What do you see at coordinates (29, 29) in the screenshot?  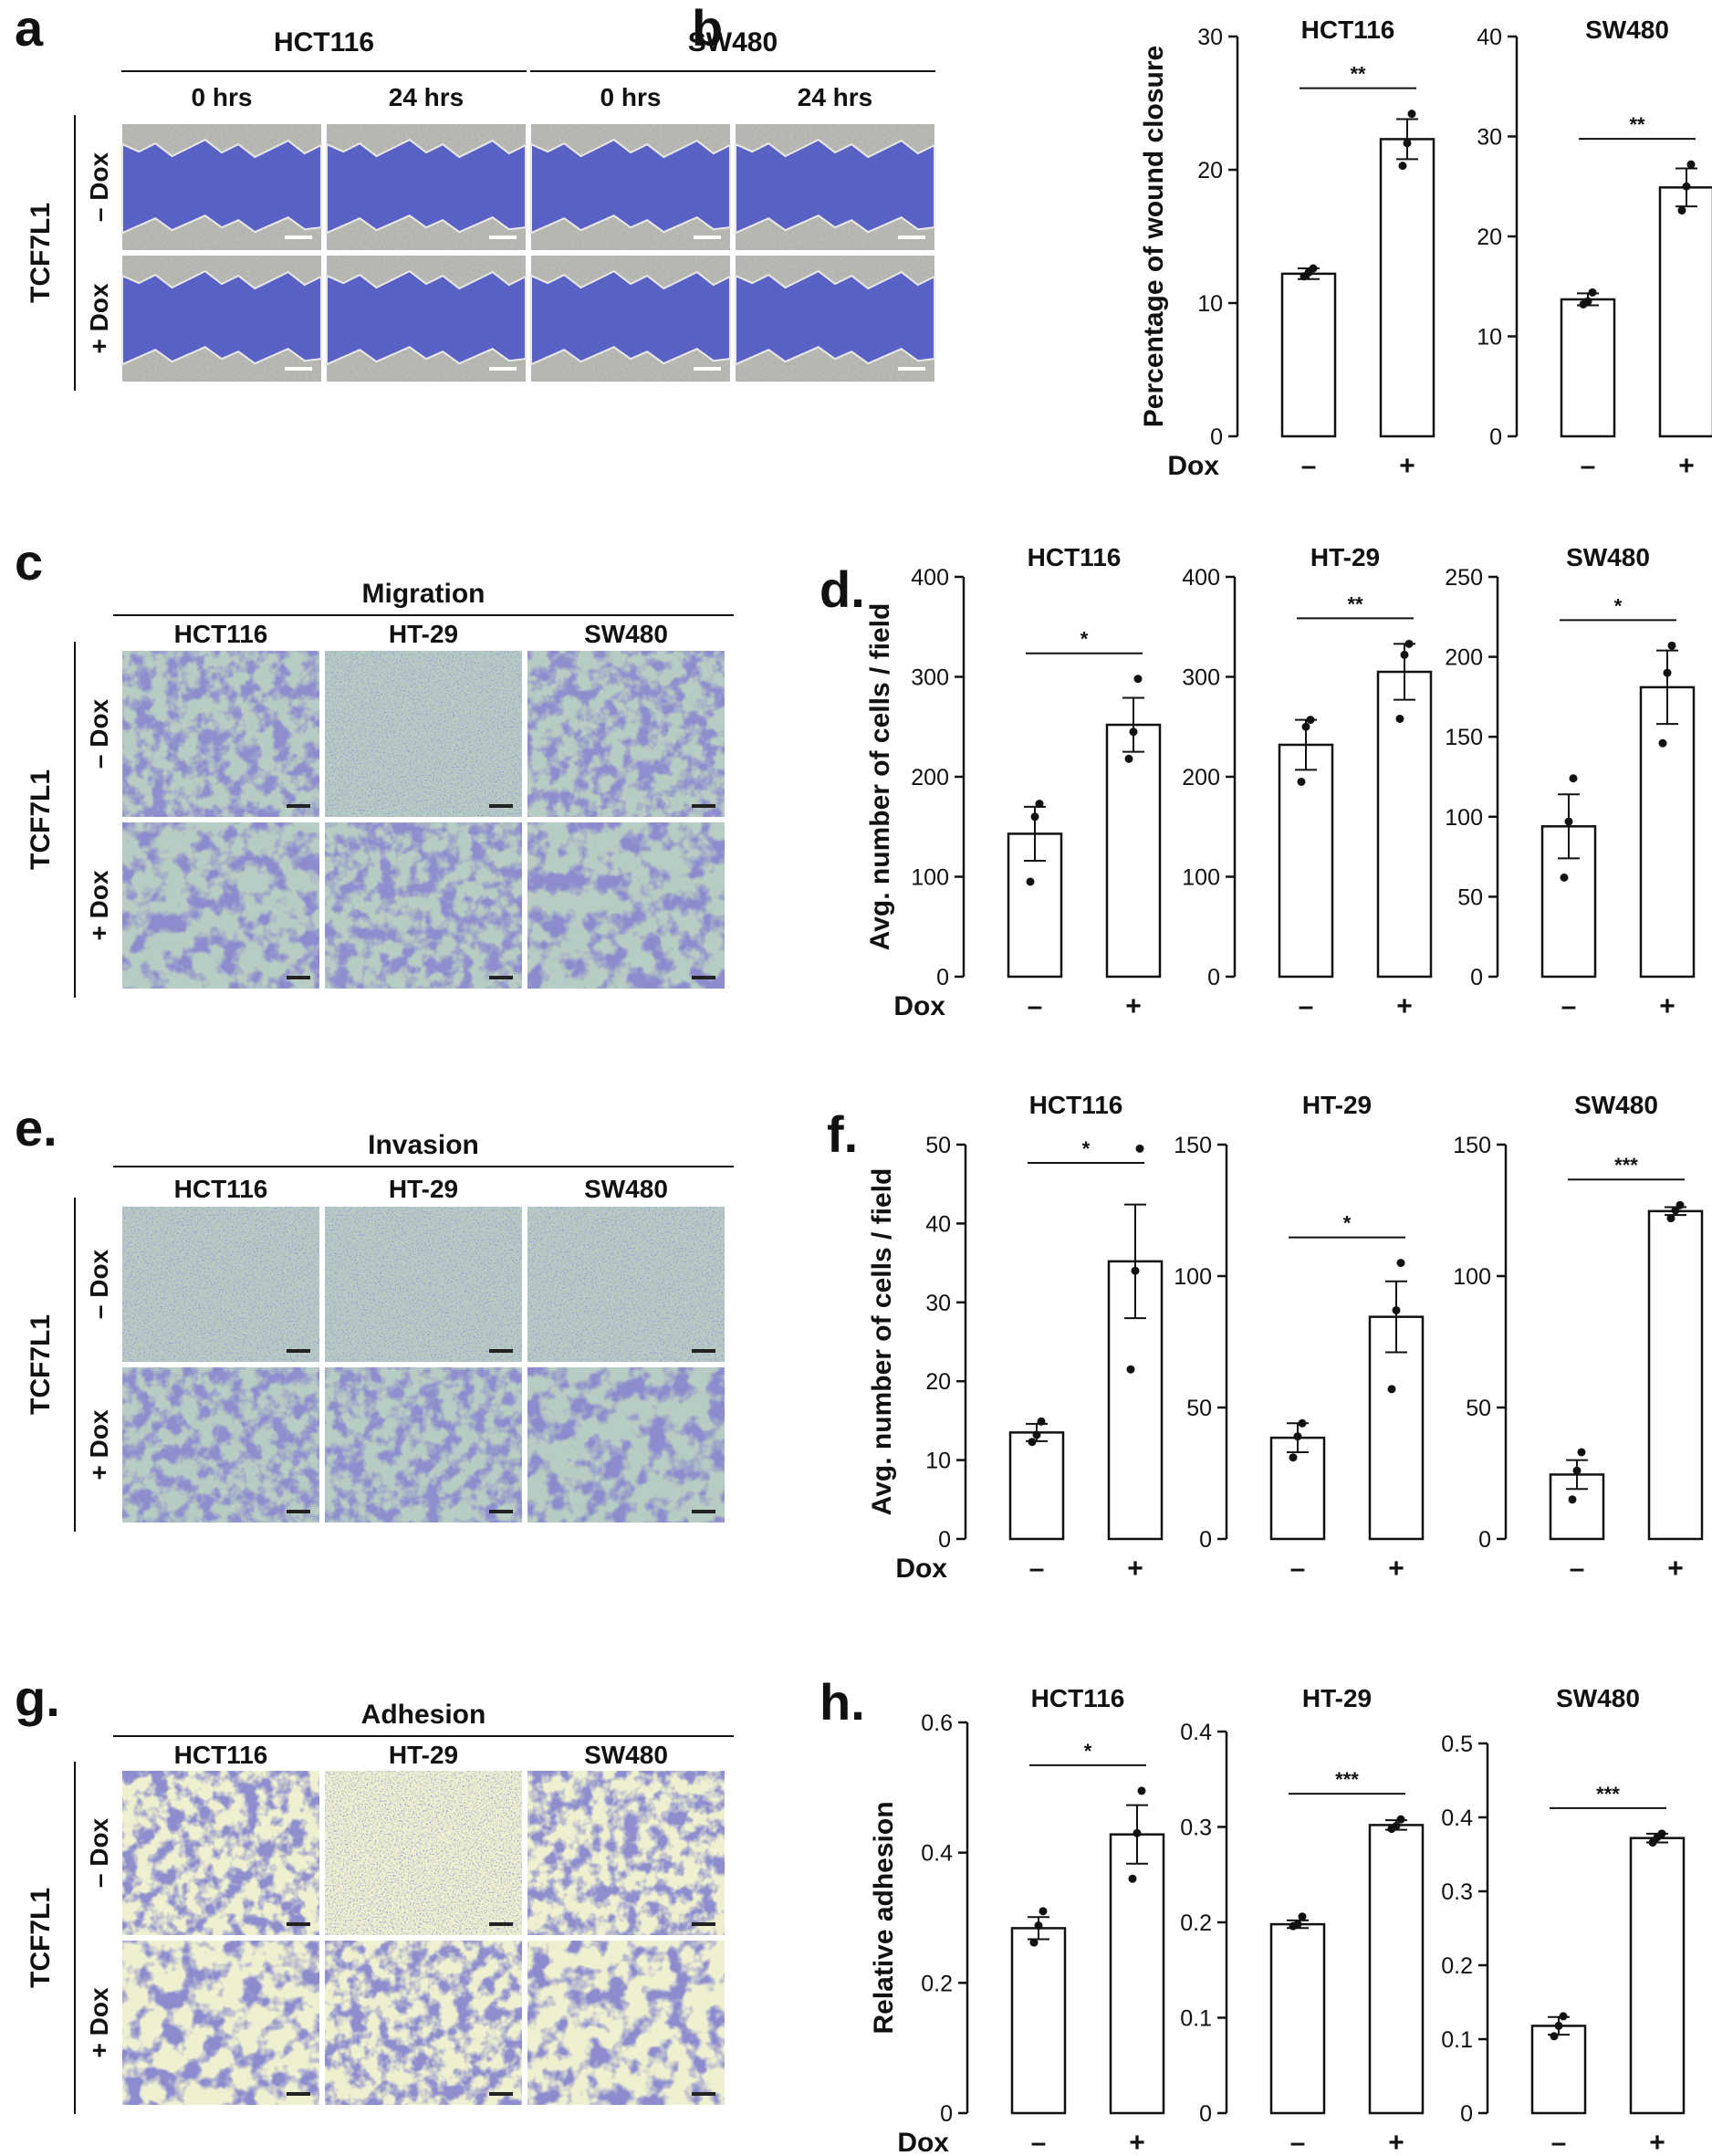 I see `panel-letter-a: a` at bounding box center [29, 29].